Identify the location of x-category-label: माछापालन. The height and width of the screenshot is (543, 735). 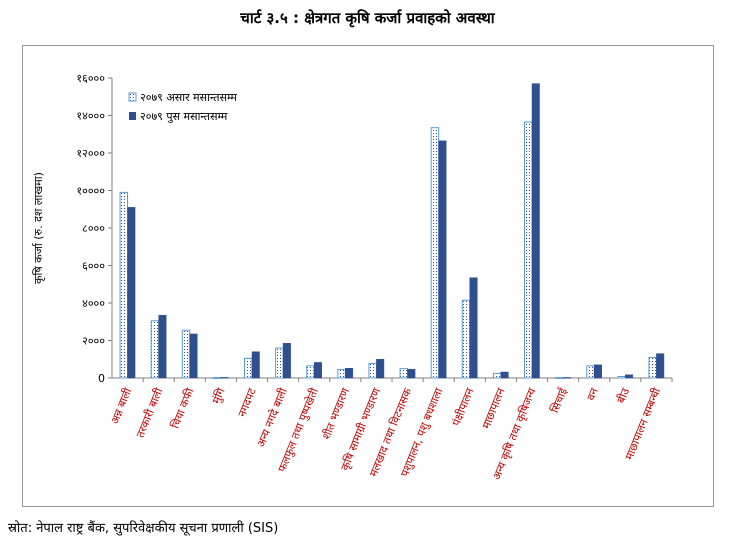
(494, 407).